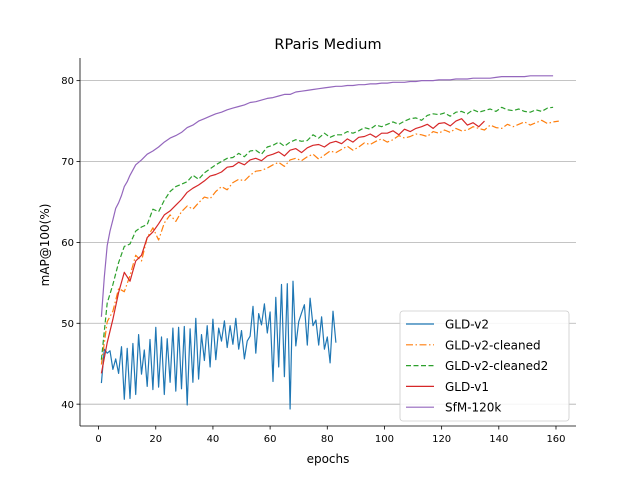 This screenshot has height=480, width=640. Describe the element at coordinates (327, 439) in the screenshot. I see `x-tick-label: 80` at that location.